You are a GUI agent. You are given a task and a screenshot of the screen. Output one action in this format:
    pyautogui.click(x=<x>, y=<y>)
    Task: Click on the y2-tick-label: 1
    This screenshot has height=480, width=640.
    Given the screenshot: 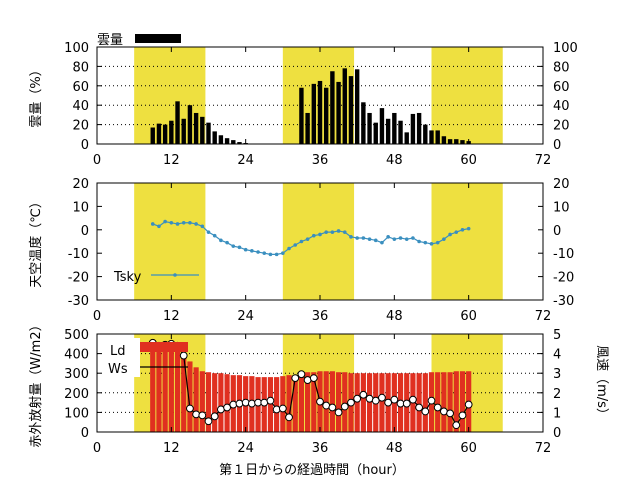 What is the action you would take?
    pyautogui.click(x=557, y=413)
    